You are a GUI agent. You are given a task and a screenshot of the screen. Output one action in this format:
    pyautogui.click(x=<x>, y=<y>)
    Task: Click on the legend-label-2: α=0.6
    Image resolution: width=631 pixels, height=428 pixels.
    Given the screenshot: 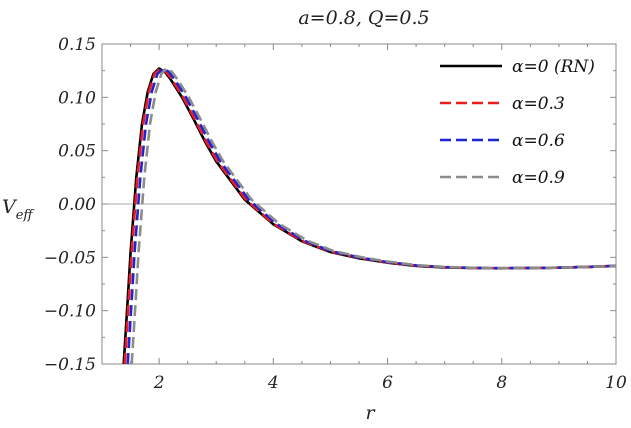 What is the action you would take?
    pyautogui.click(x=538, y=141)
    